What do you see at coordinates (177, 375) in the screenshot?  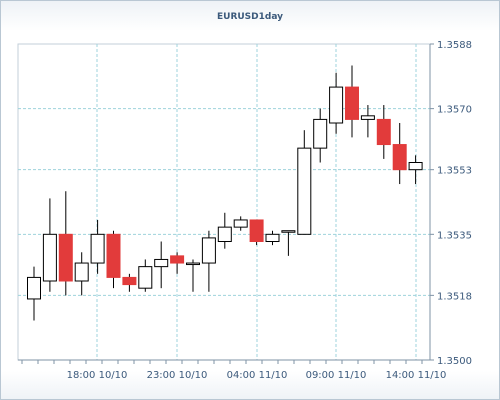 I see `x-tick-label: 23:00 10/10` at bounding box center [177, 375].